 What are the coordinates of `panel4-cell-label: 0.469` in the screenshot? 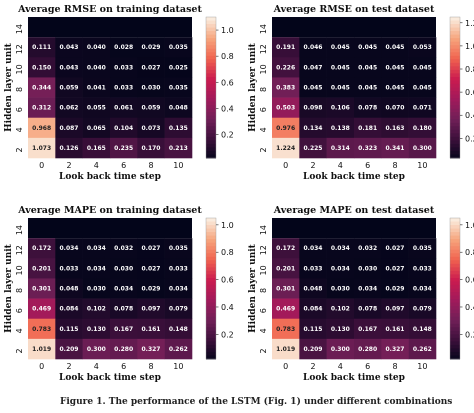 It's located at (285, 309).